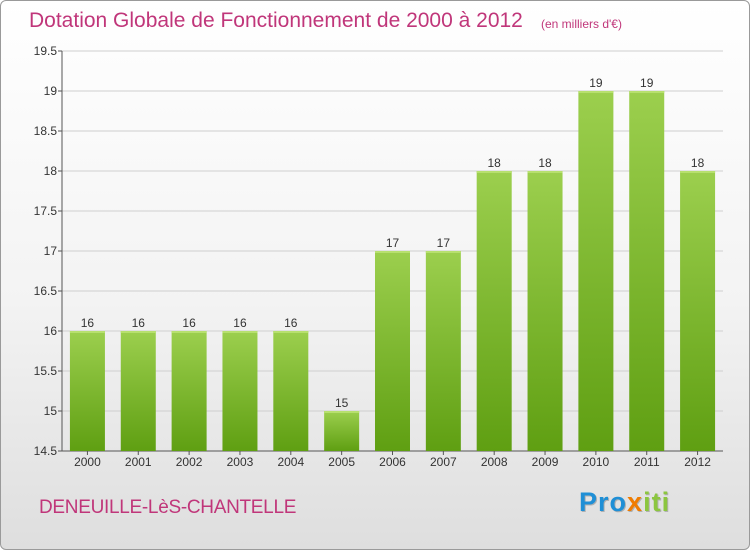  I want to click on y-tick-label: 17.5, so click(46, 211).